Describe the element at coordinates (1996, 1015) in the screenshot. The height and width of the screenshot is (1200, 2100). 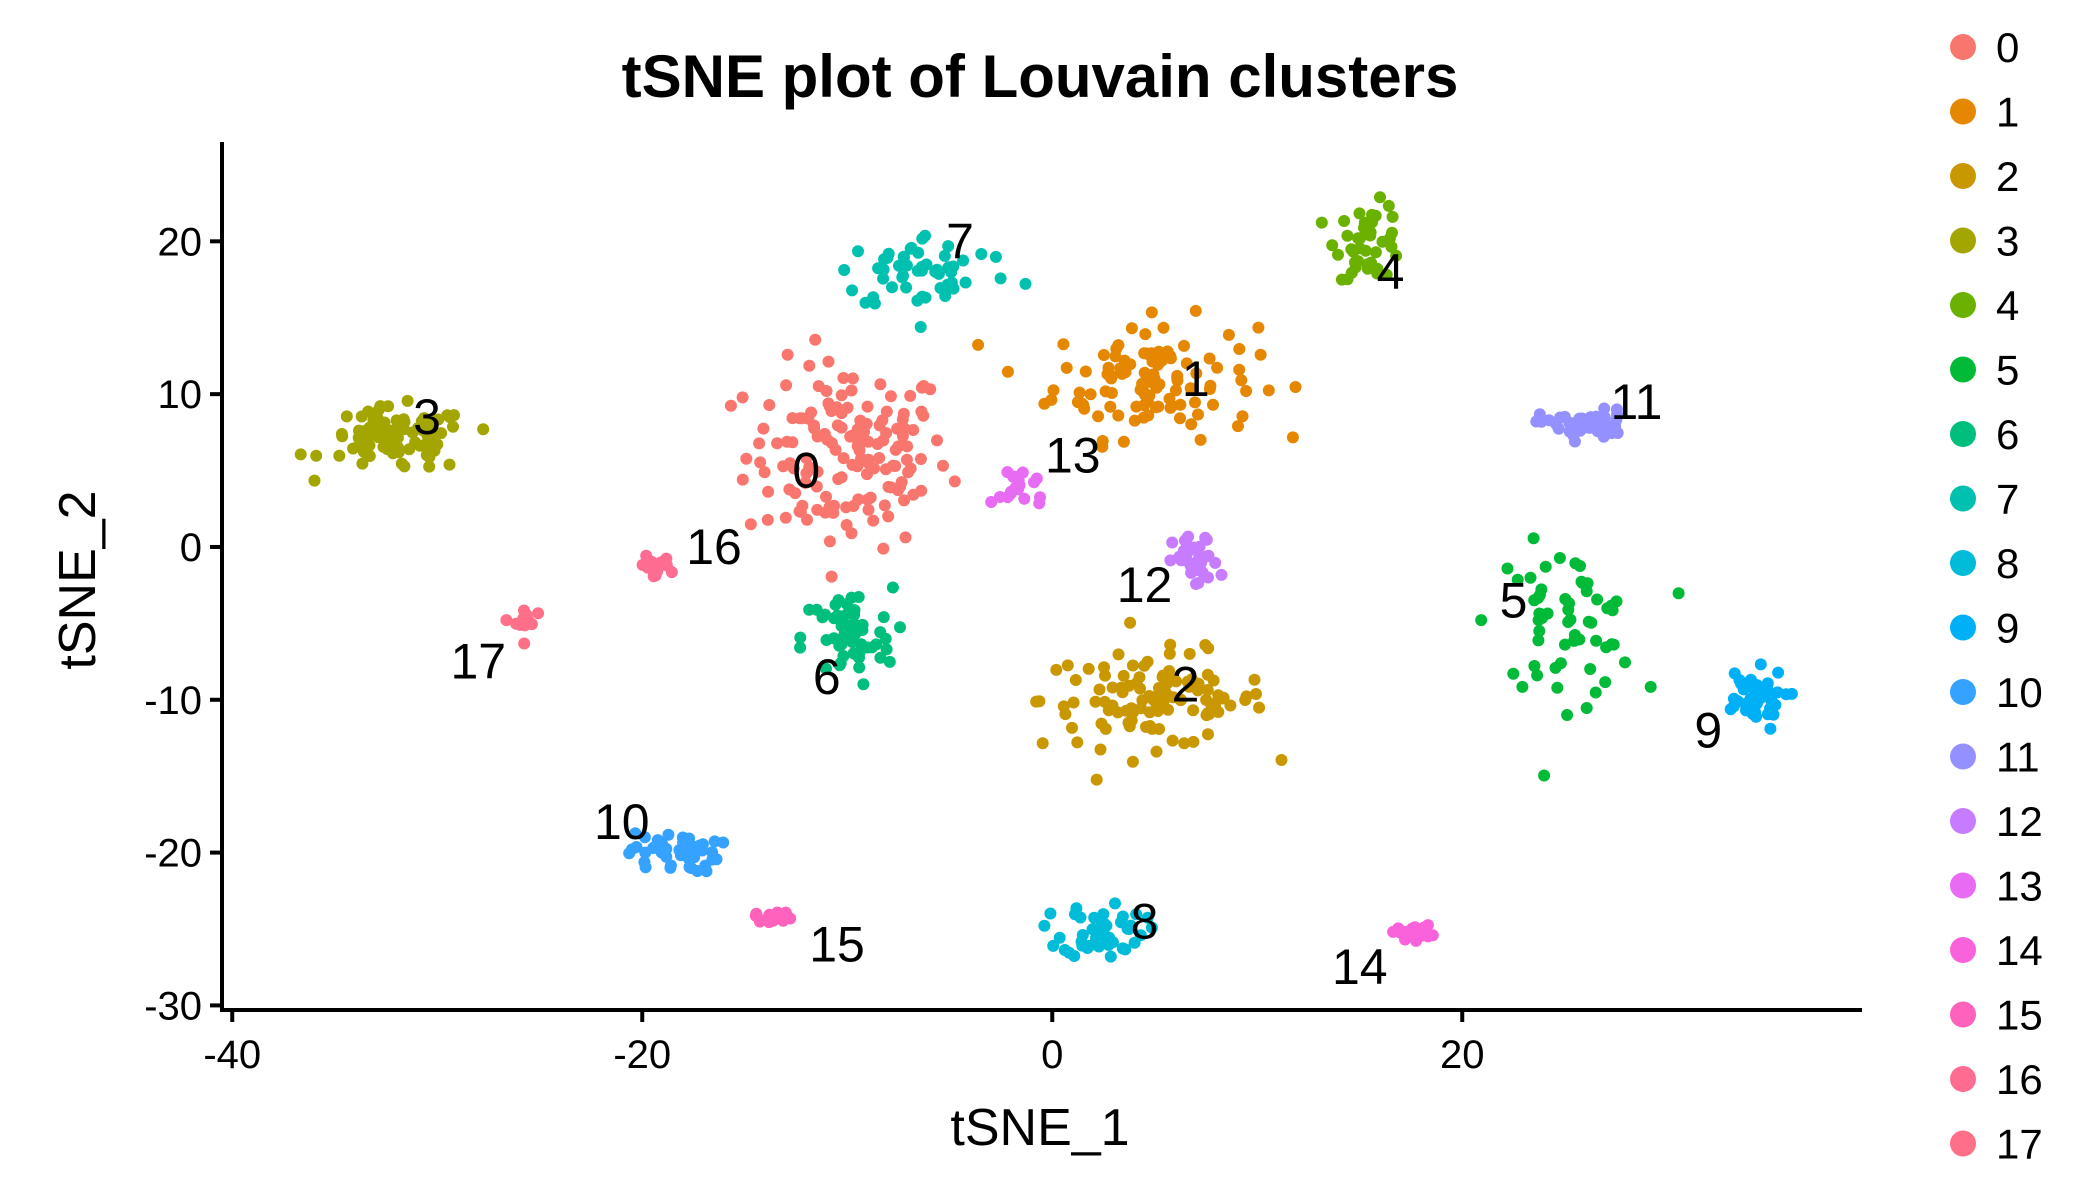
I see `legend-item-15: 15` at that location.